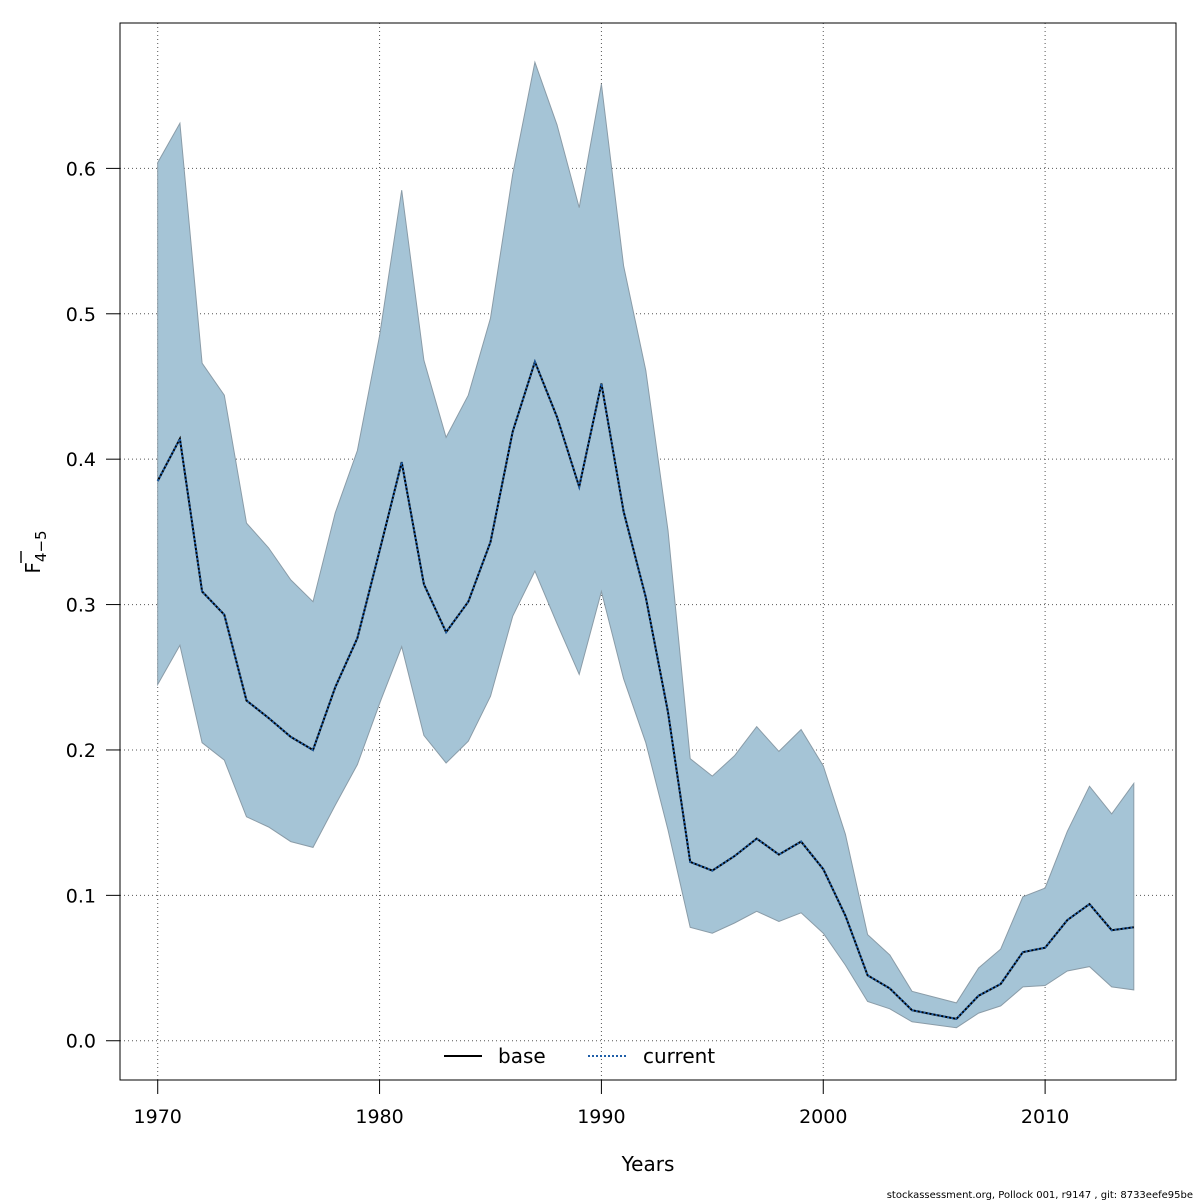 Image resolution: width=1200 pixels, height=1200 pixels. I want to click on y-tick-label-5: 0.5, so click(81, 315).